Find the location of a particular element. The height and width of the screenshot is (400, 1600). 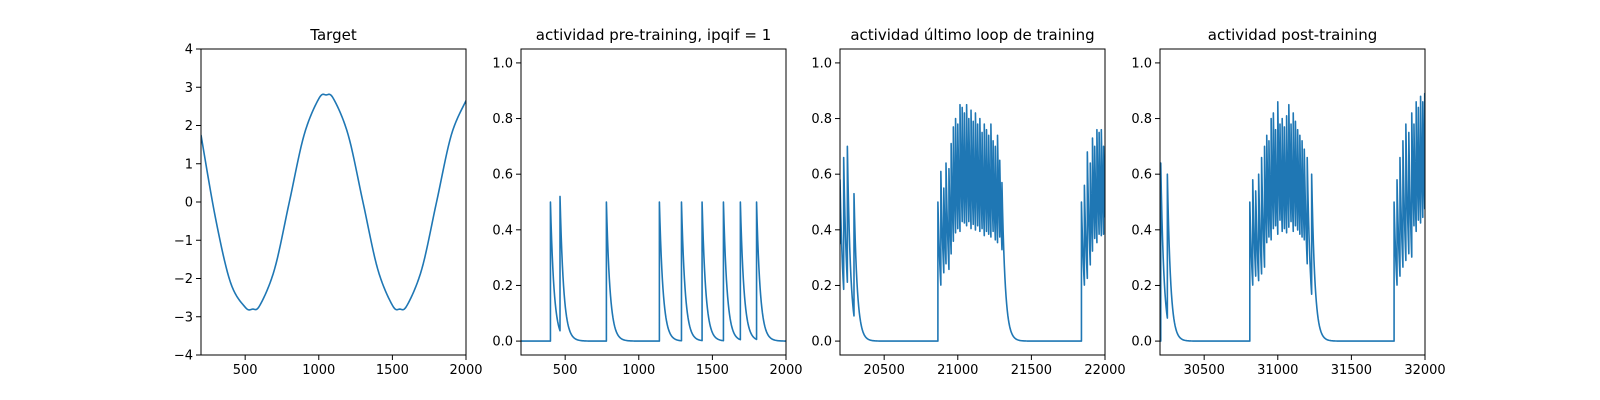

y-tick-label: 3 is located at coordinates (189, 88).